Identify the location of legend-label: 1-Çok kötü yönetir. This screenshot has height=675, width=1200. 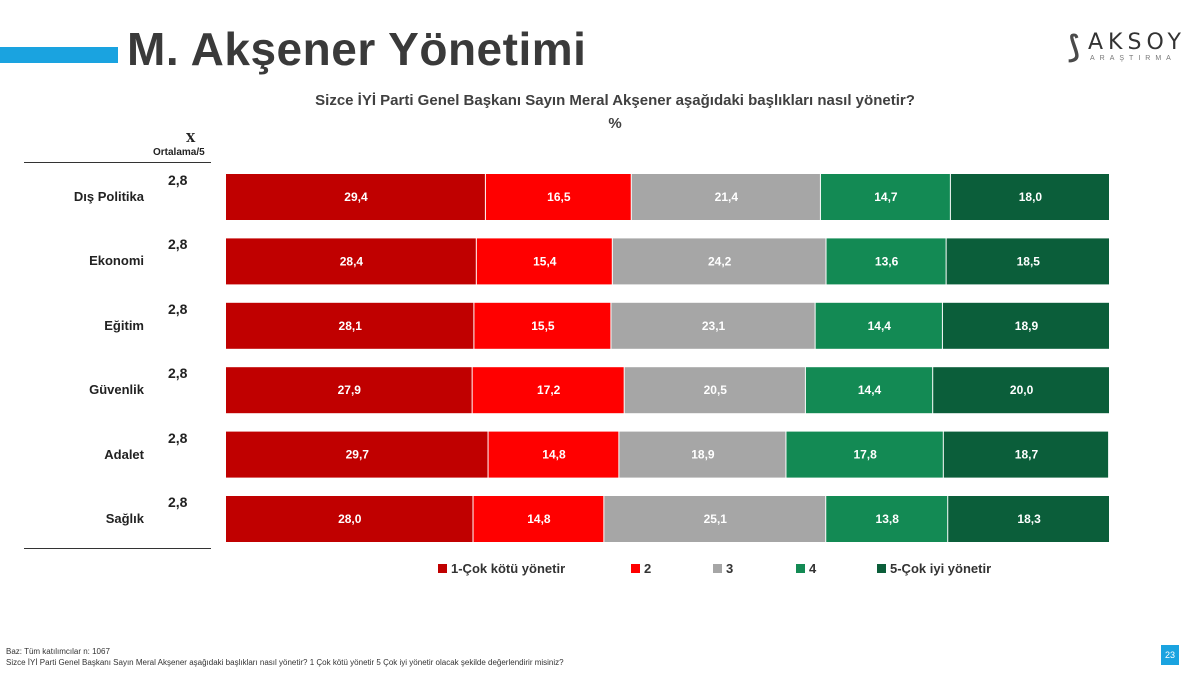
(508, 568).